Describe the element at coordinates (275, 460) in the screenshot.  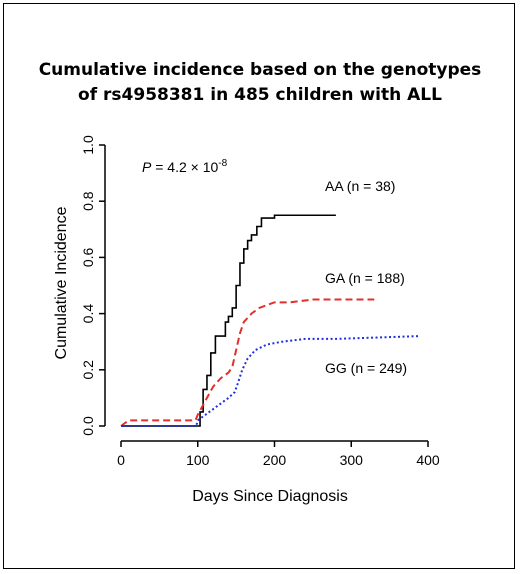
I see `x-tick-label-2: 200` at that location.